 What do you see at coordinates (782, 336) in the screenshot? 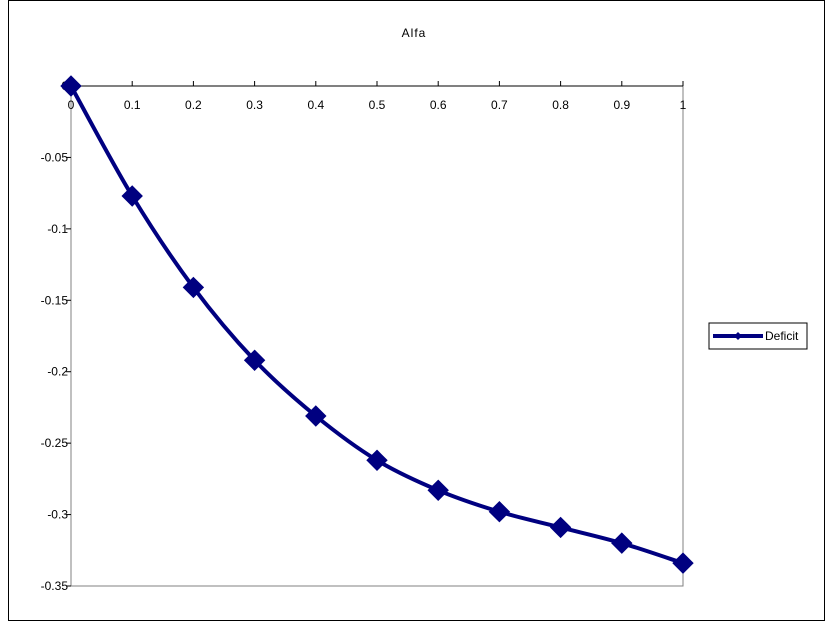
I see `legend-label: Deficit` at bounding box center [782, 336].